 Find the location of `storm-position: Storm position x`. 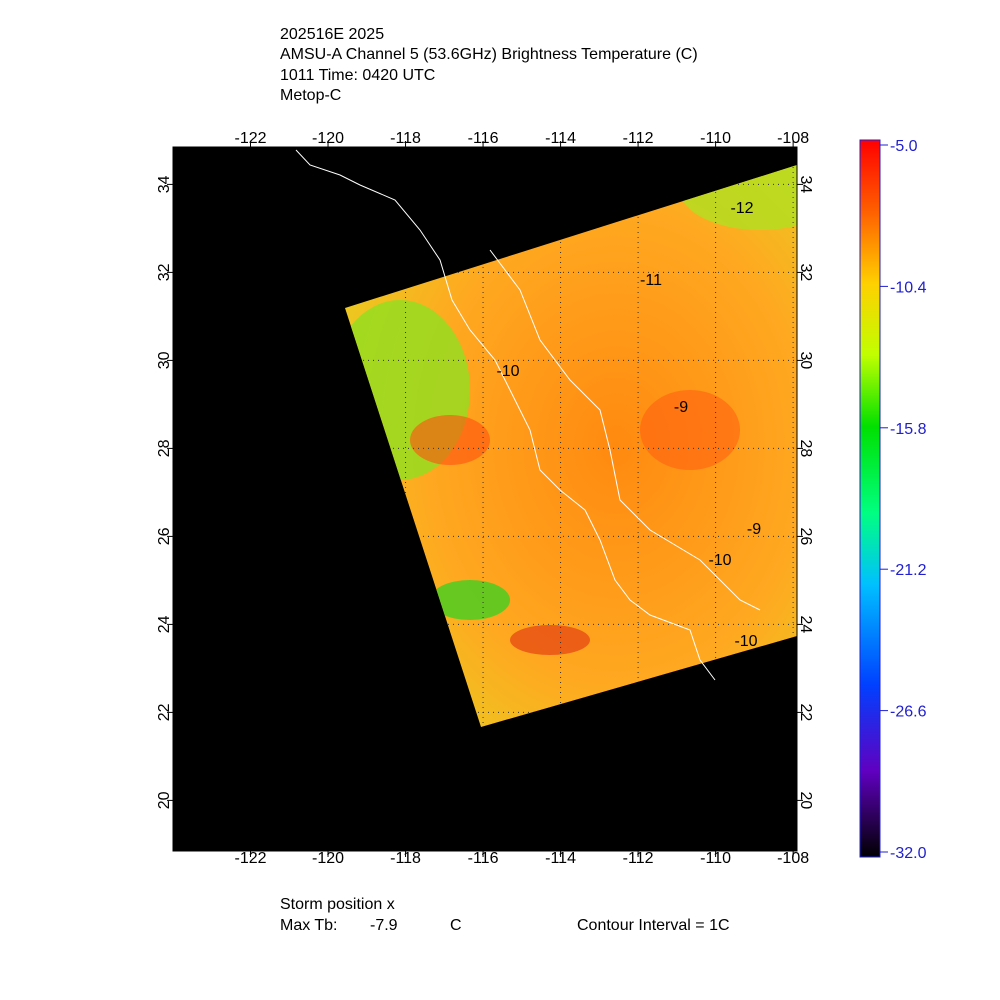

storm-position: Storm position x is located at coordinates (337, 904).